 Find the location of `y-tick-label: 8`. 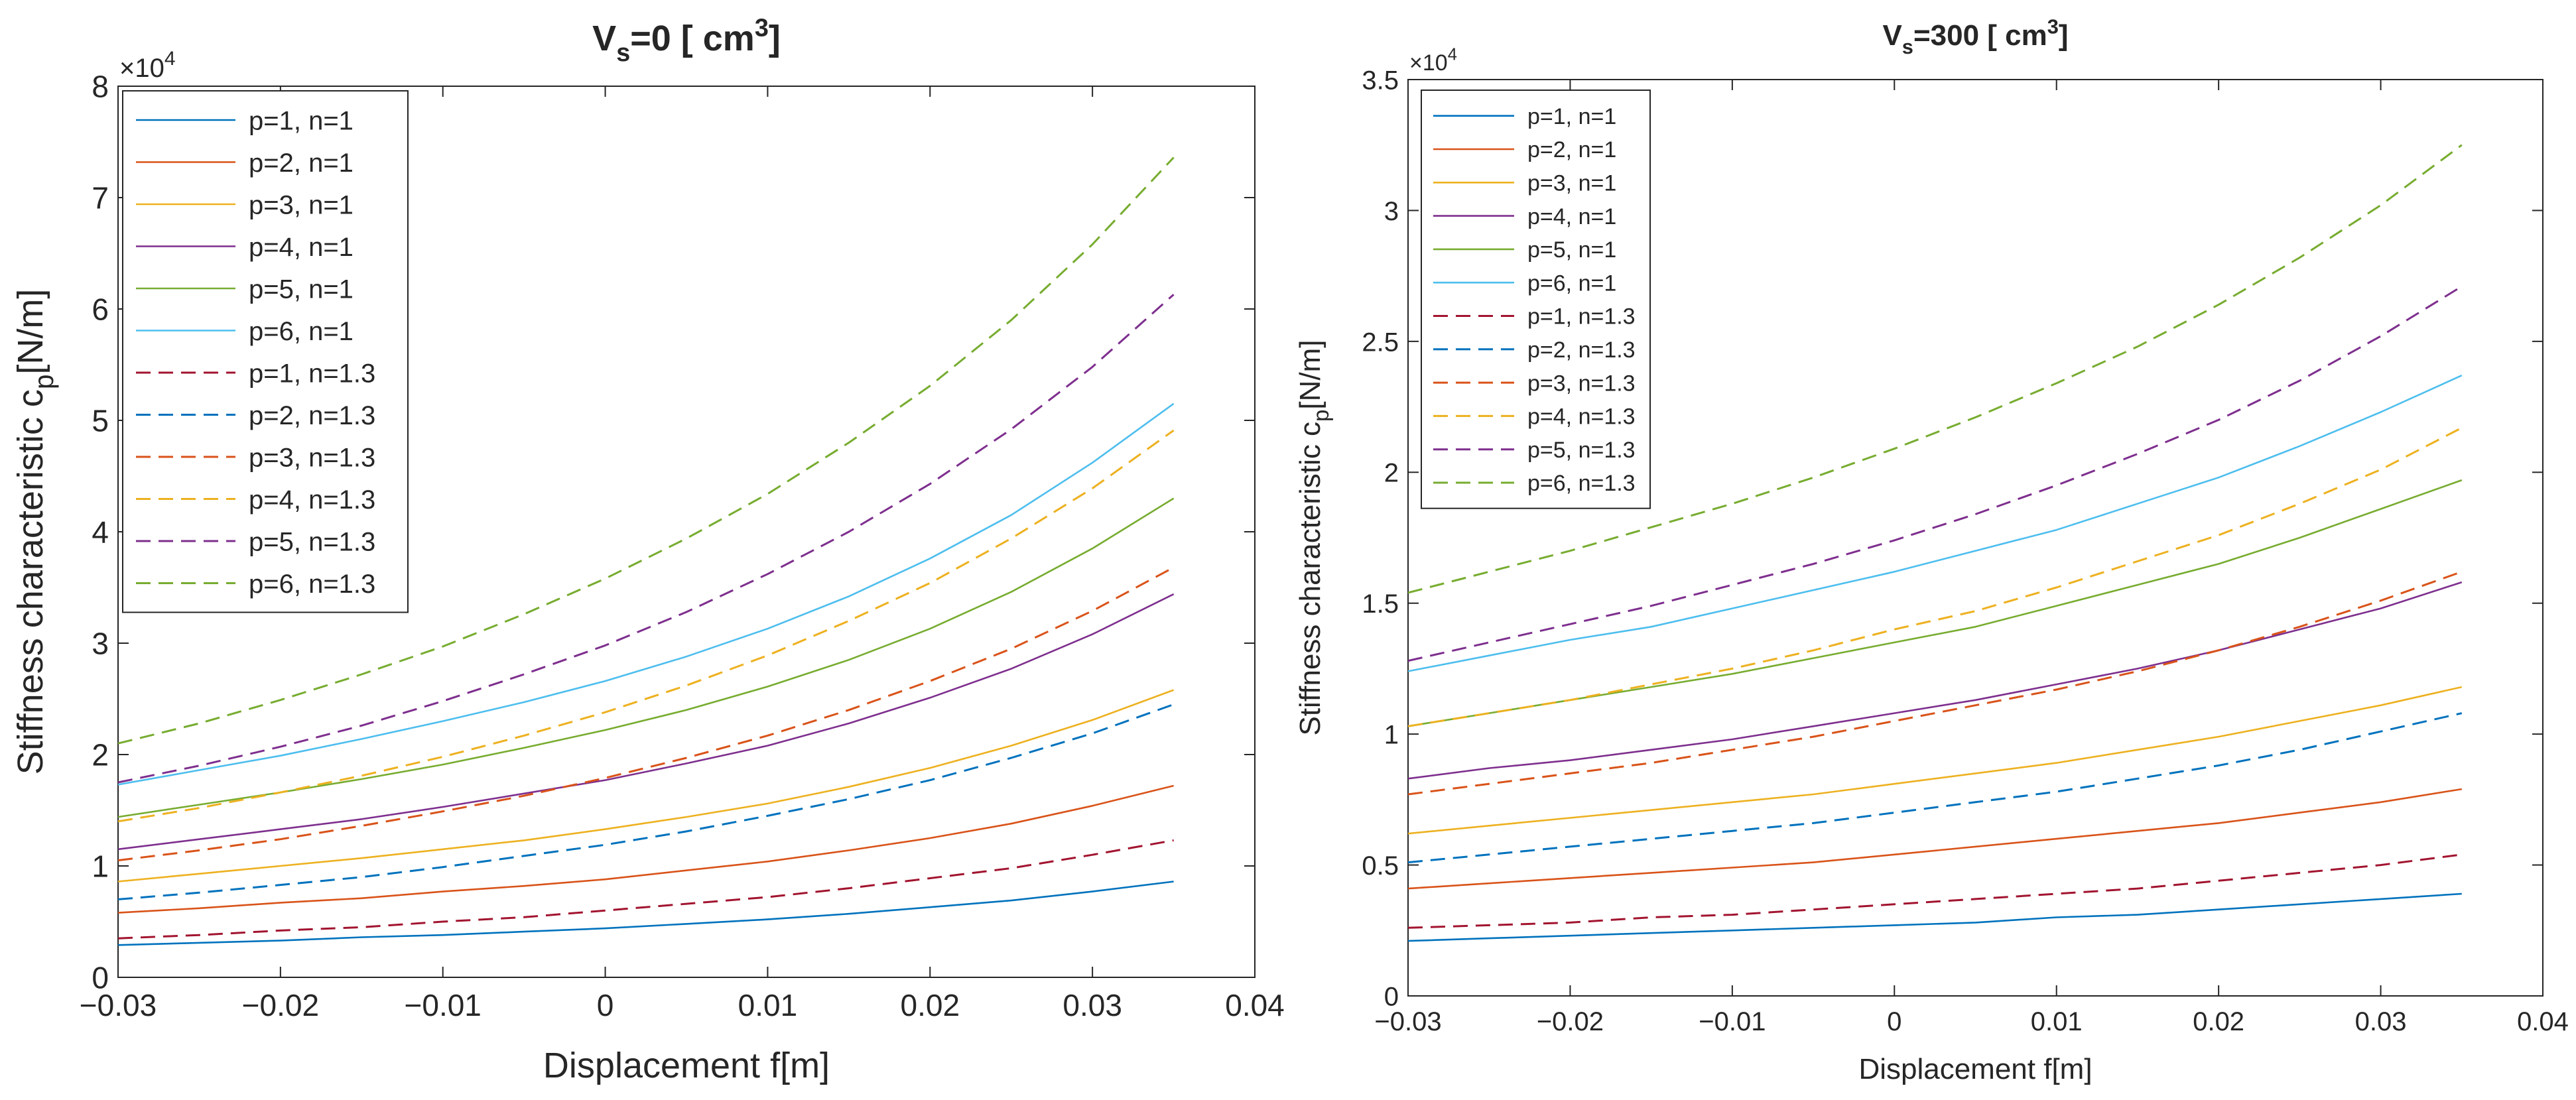

y-tick-label: 8 is located at coordinates (101, 87).